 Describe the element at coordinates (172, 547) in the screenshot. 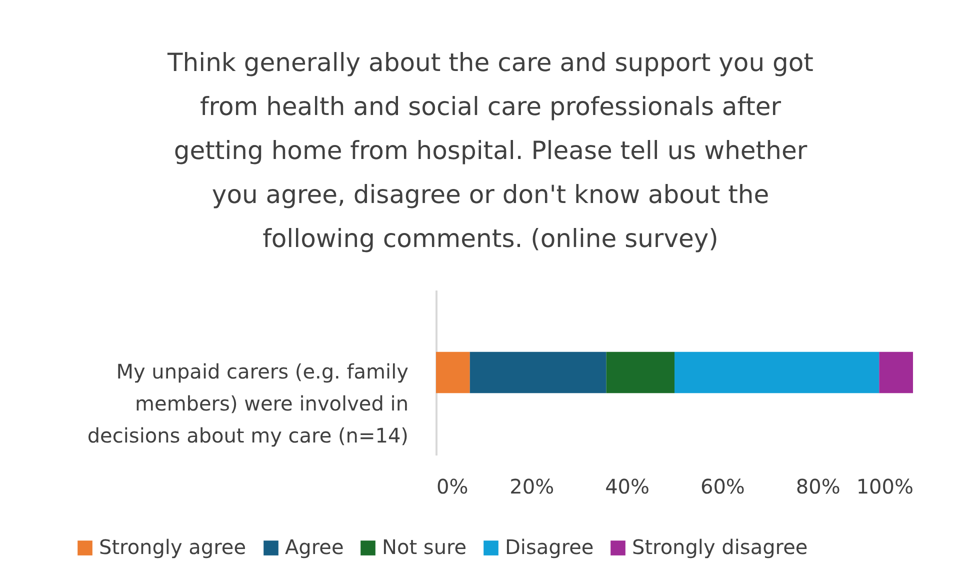

I see `legend-label: Strongly agree` at that location.